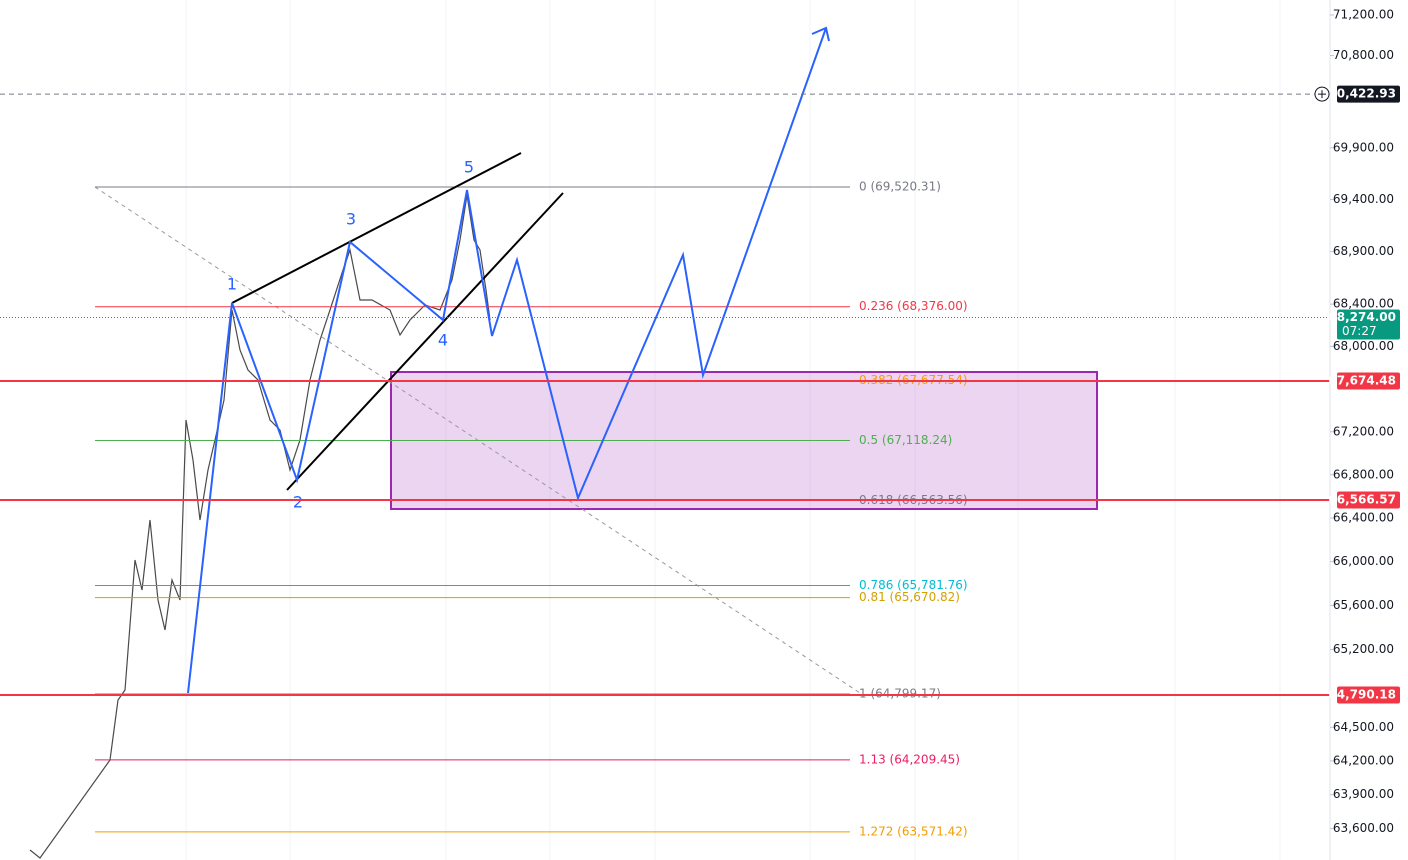 The height and width of the screenshot is (860, 1408). I want to click on y-tick-label: 69,400.00, so click(1363, 199).